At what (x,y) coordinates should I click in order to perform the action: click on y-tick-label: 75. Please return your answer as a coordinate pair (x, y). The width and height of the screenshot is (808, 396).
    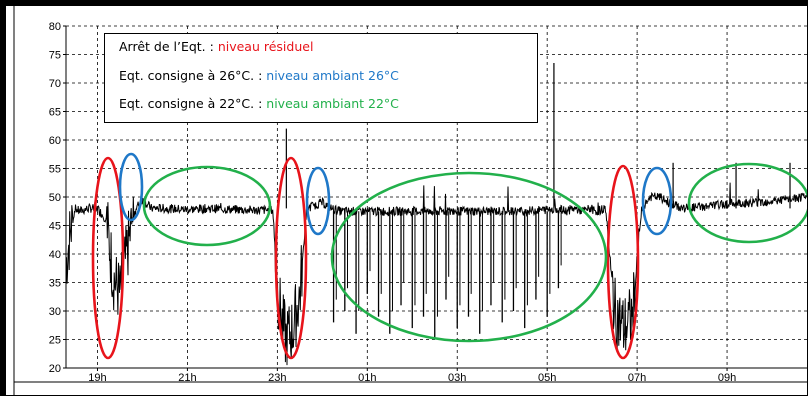
    Looking at the image, I should click on (55, 56).